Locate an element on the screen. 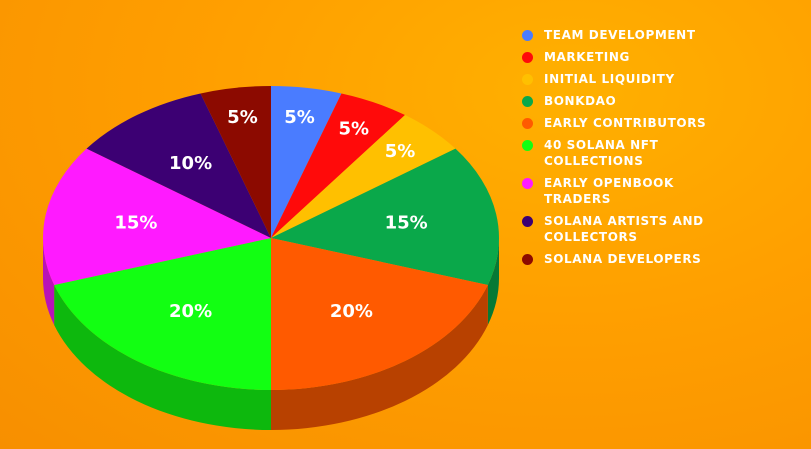  legend-label: 40 SOLANA NFT COLLECTIONS is located at coordinates (601, 153).